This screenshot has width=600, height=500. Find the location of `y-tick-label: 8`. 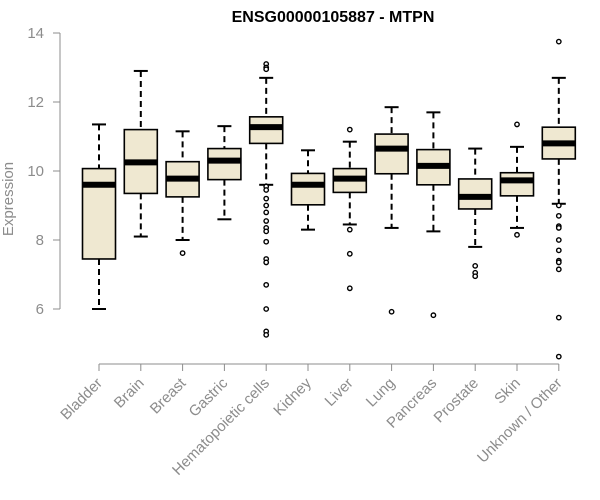

y-tick-label: 8 is located at coordinates (40, 240).